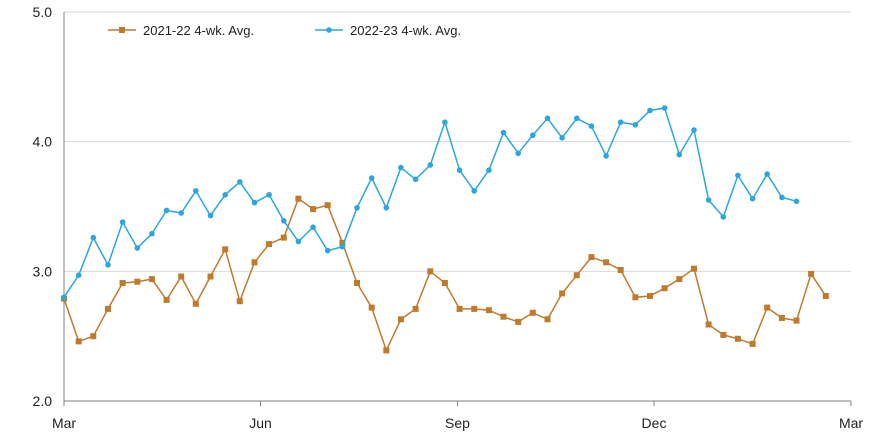 The image size is (874, 436). Describe the element at coordinates (405, 30) in the screenshot. I see `legend-label-2022-23: 2022-23 4-wk. Avg.` at that location.